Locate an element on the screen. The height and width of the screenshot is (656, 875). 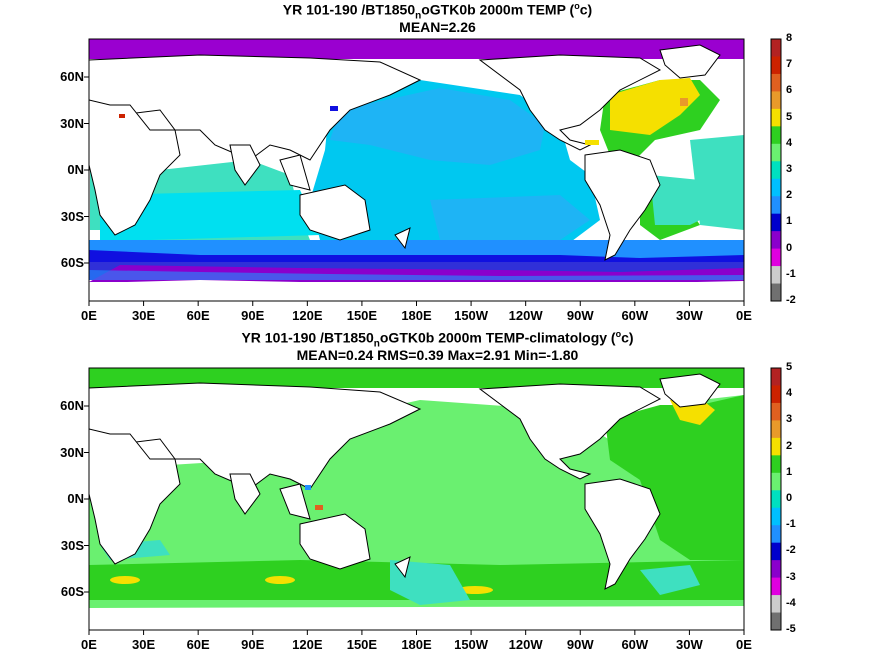
panel1-colorbar is located at coordinates (776, 170).